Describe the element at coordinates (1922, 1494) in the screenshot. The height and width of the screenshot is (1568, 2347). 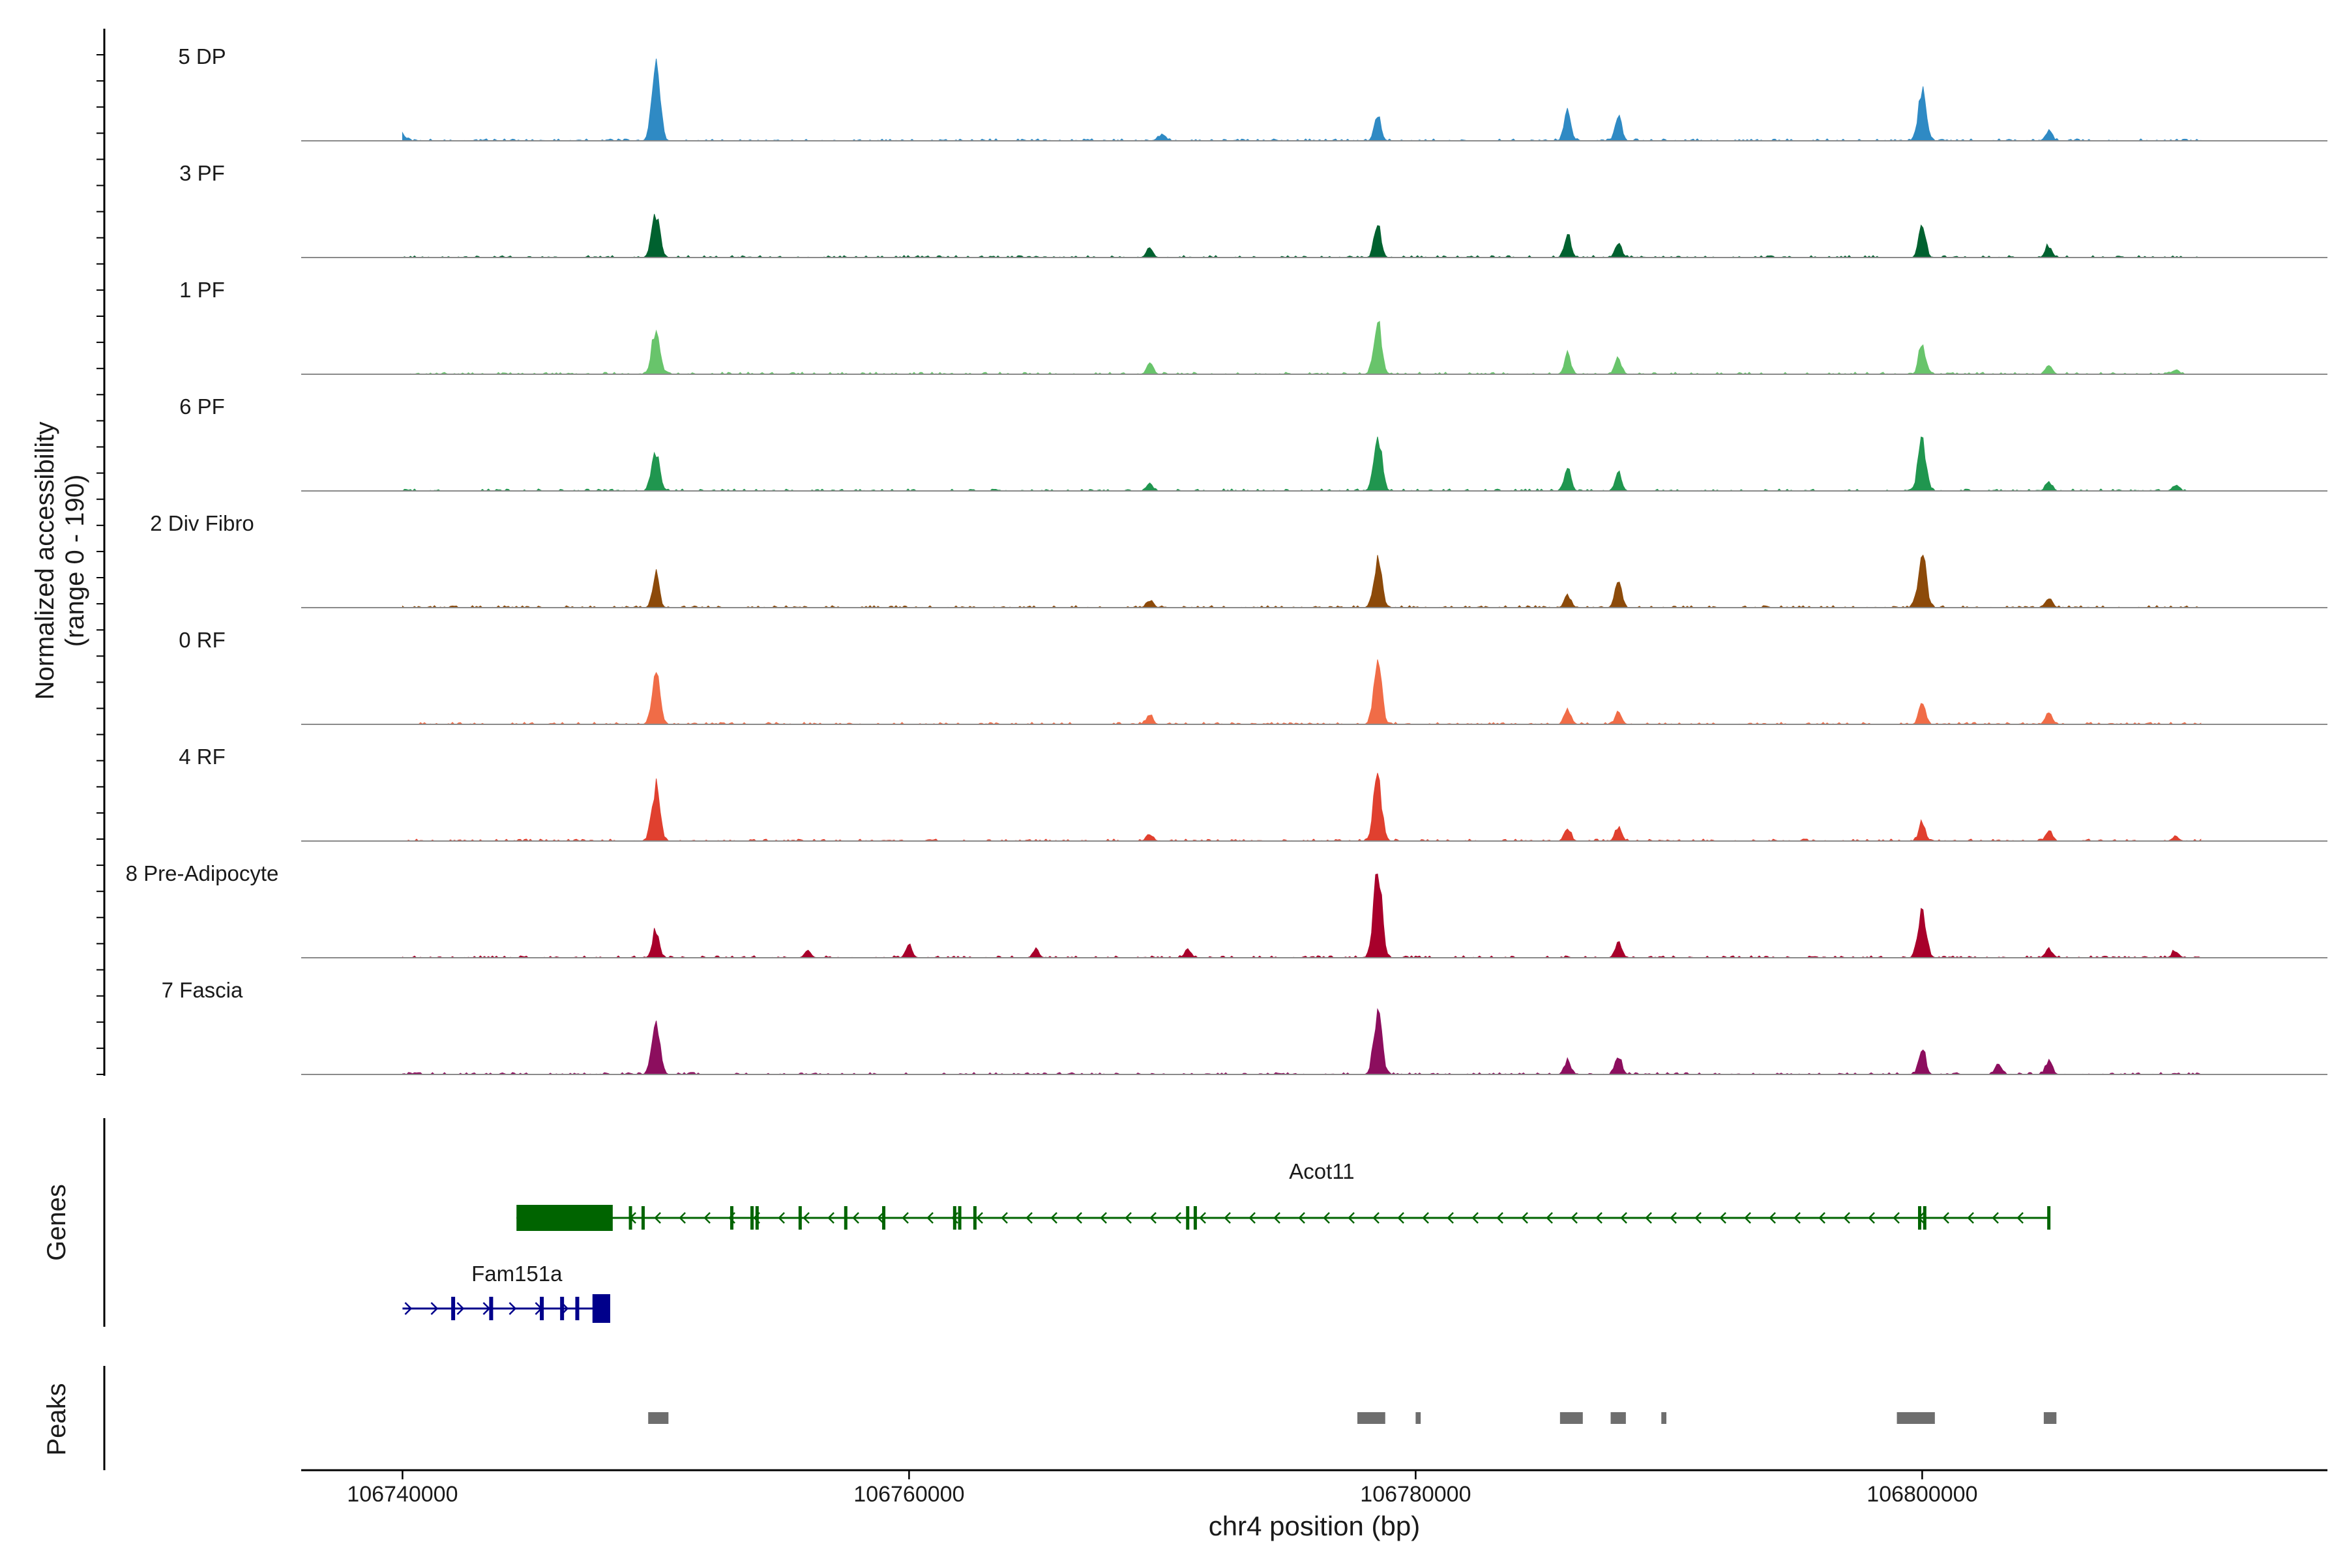
I see `x-tick-label: 106800000` at that location.